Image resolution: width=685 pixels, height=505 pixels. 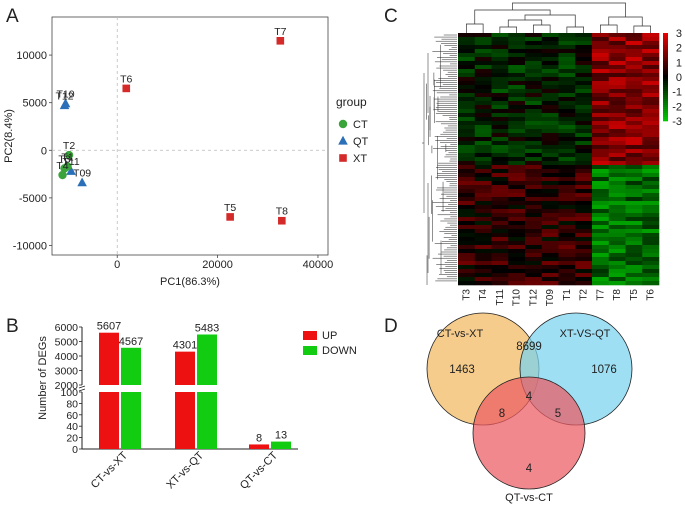 What do you see at coordinates (259, 438) in the screenshot?
I see `deg-bar-value: 8` at bounding box center [259, 438].